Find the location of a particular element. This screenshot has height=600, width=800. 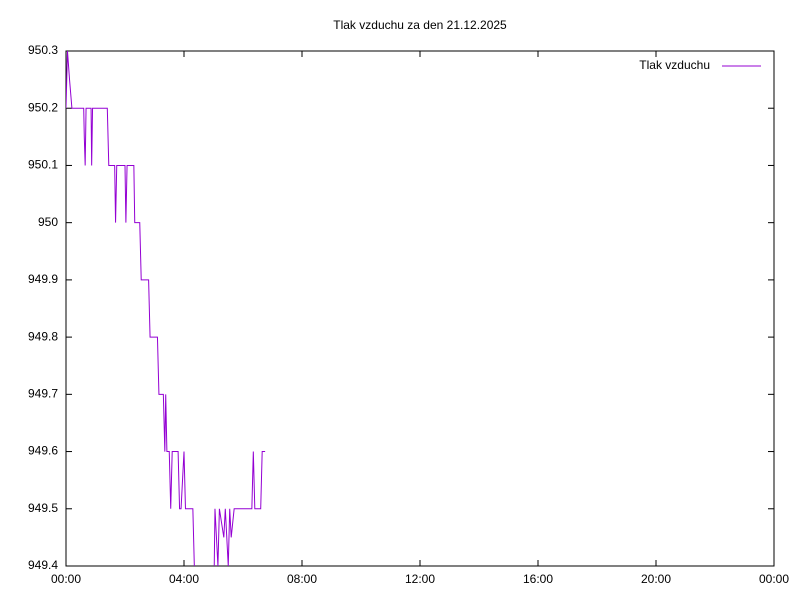

y-tick-label: 949.8 is located at coordinates (43, 336).